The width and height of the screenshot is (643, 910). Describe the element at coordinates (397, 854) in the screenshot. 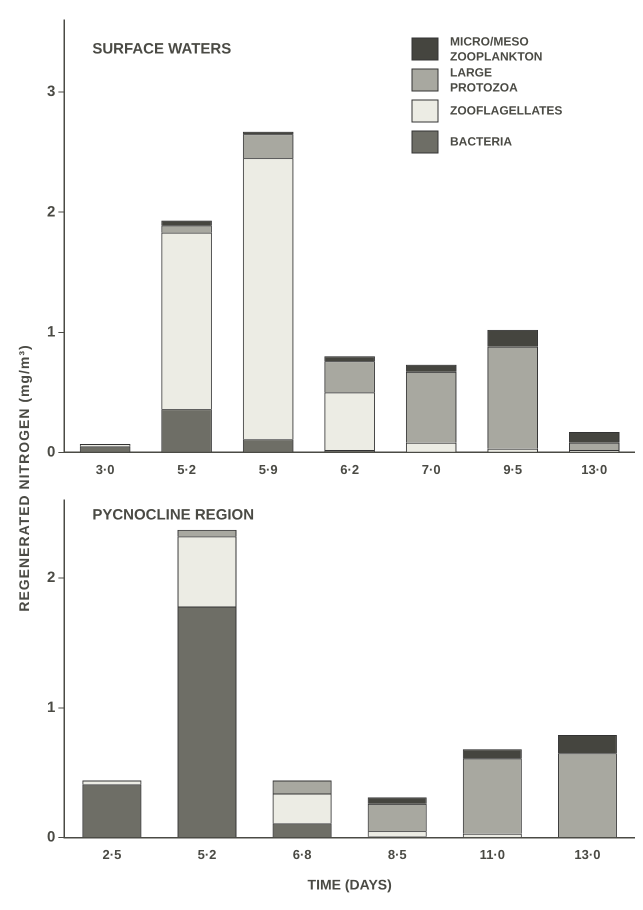

I see `x-tick-label: 8·5` at that location.